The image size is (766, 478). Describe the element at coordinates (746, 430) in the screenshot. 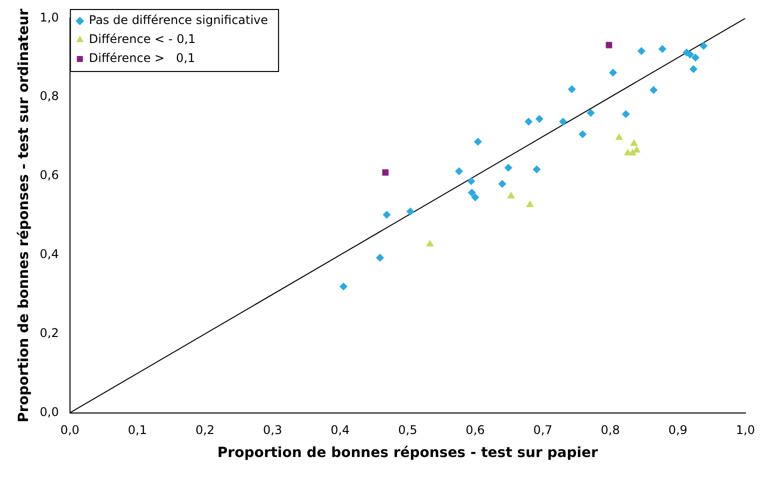

I see `x-tick-label: 1,0` at that location.